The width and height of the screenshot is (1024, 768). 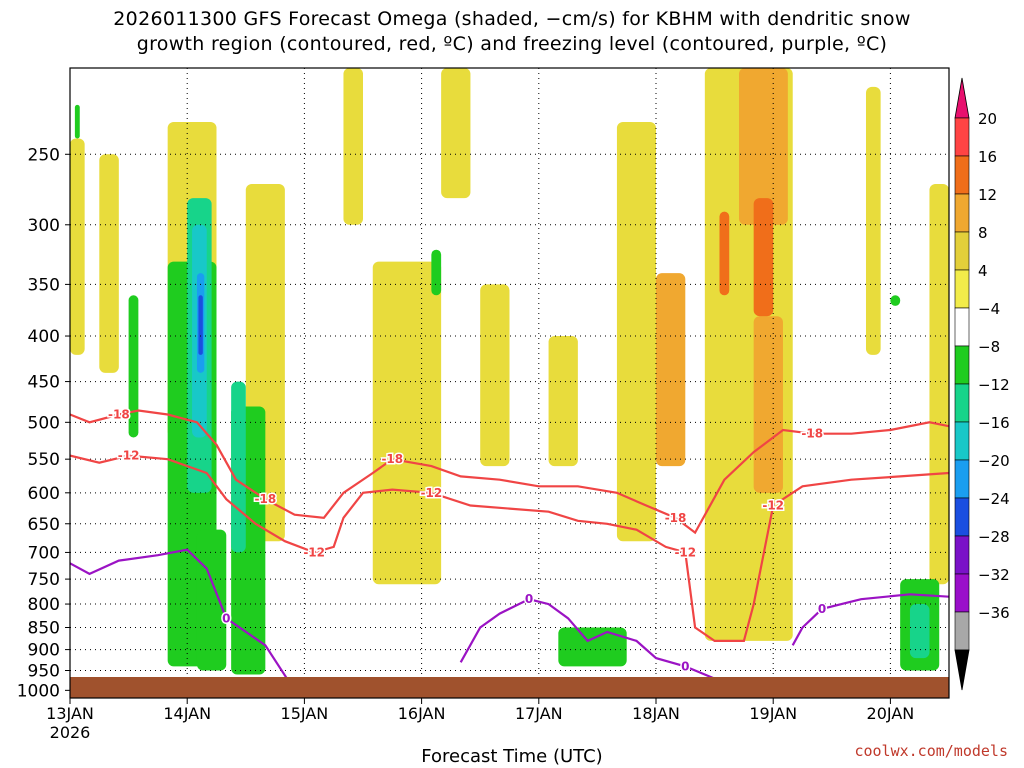 I want to click on dgz-contour-1-label-3: -12, so click(x=685, y=552).